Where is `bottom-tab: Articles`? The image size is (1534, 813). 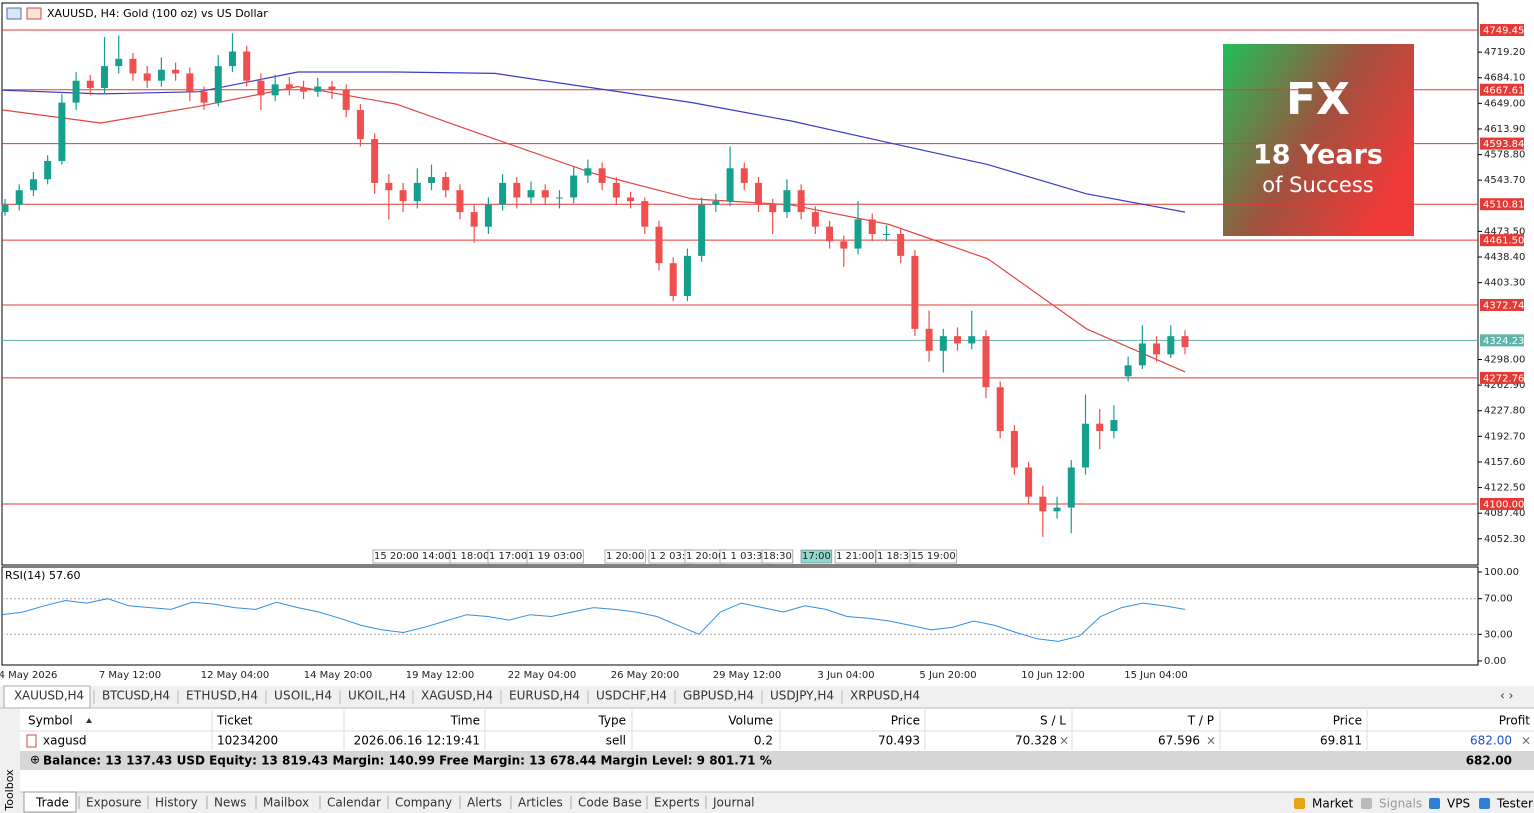
bottom-tab: Articles is located at coordinates (540, 803).